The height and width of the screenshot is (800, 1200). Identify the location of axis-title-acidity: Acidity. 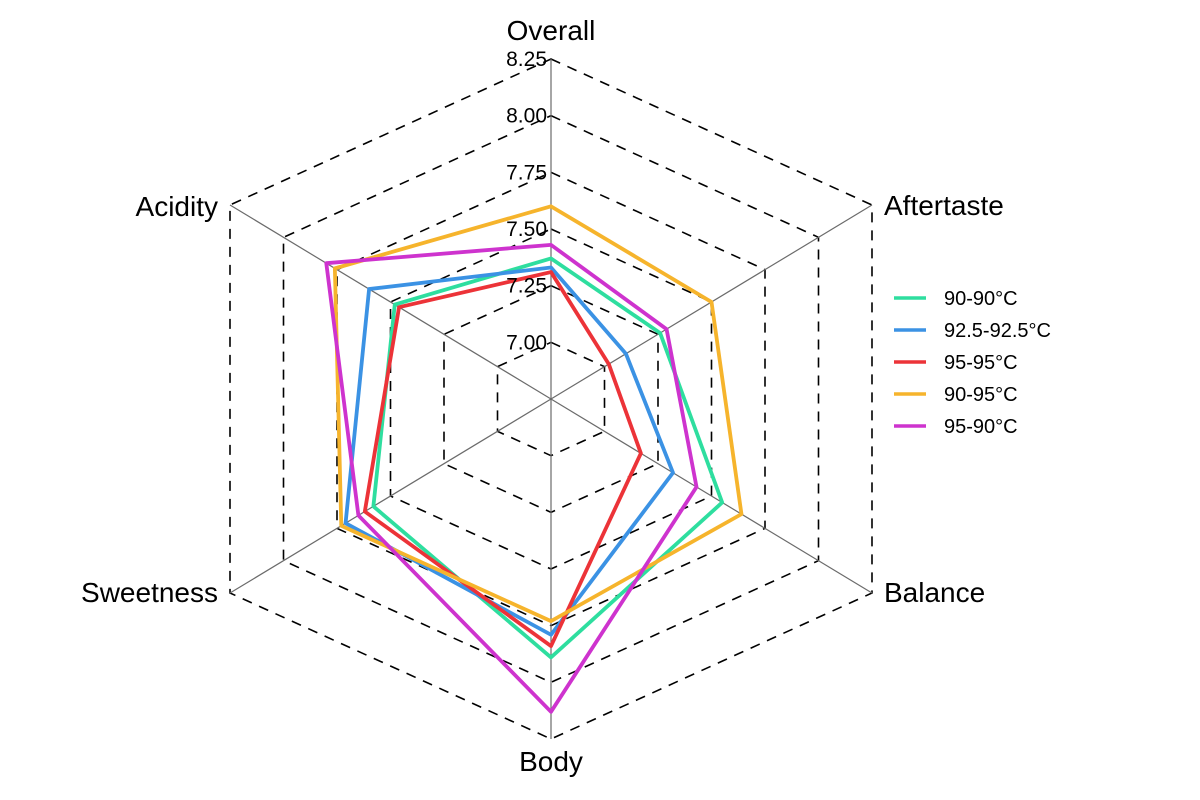
(177, 206).